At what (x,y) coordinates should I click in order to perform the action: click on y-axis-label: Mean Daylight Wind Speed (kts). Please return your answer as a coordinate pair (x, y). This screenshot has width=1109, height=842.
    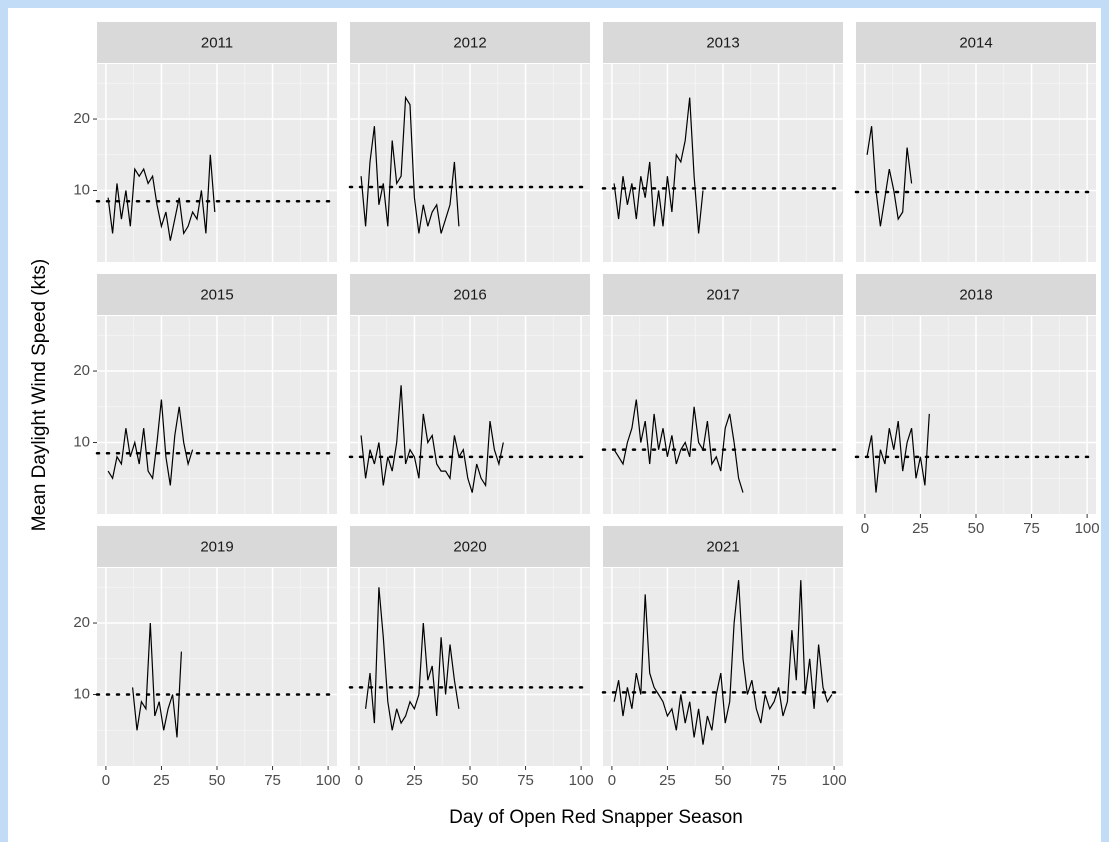
    Looking at the image, I should click on (39, 395).